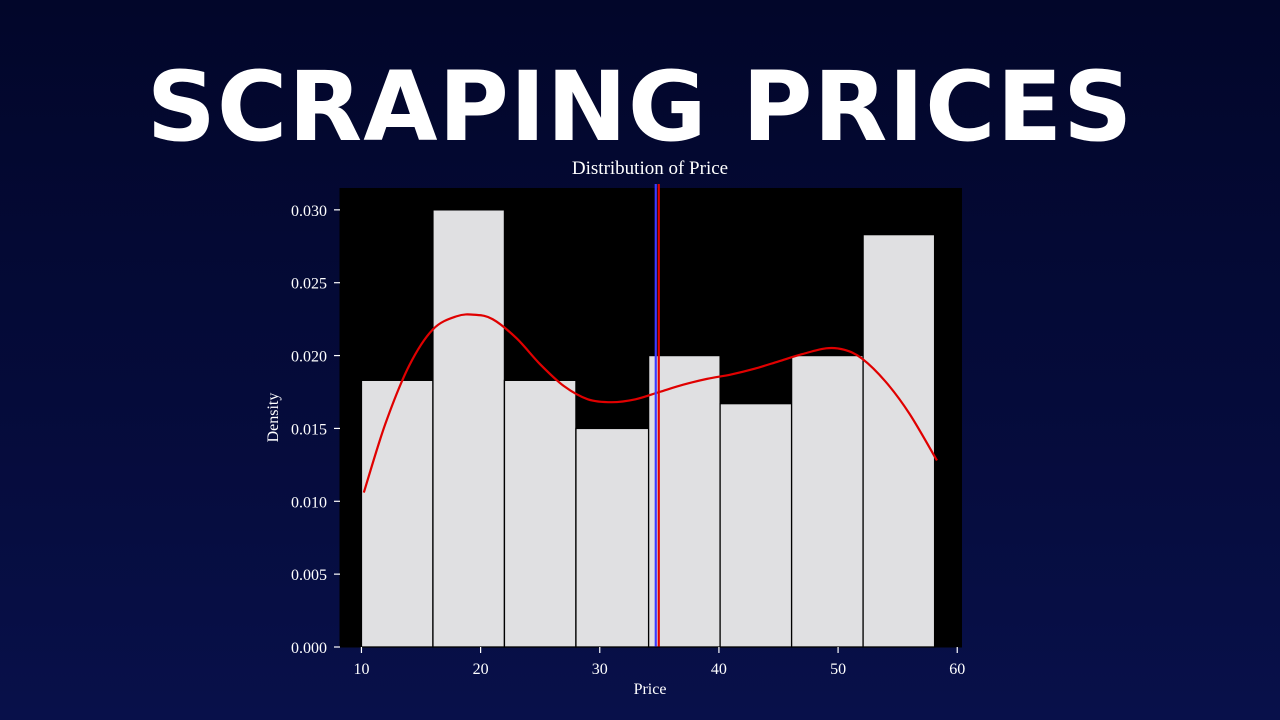  I want to click on x-tick-label: 20, so click(481, 669).